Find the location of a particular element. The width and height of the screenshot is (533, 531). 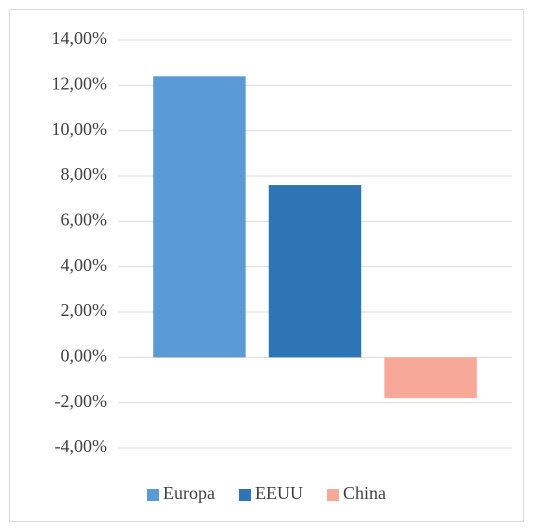

y-tick-label: 0,00% is located at coordinates (84, 355).